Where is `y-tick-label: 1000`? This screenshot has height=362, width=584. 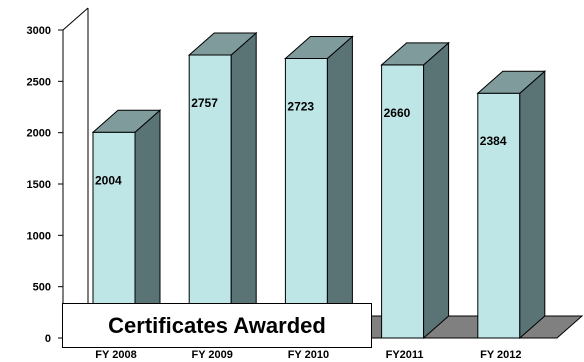 y-tick-label: 1000 is located at coordinates (39, 236).